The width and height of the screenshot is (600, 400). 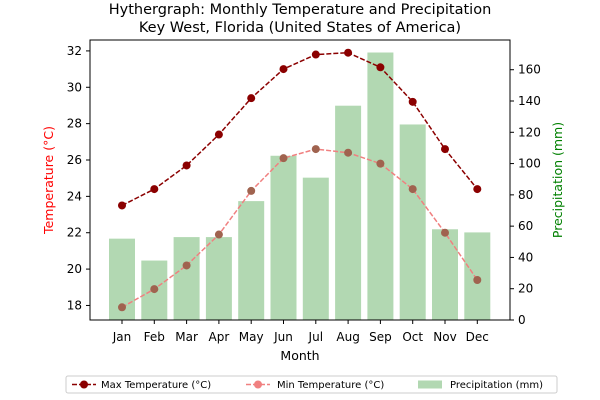 I want to click on max-temp-point-sep, so click(x=380, y=67).